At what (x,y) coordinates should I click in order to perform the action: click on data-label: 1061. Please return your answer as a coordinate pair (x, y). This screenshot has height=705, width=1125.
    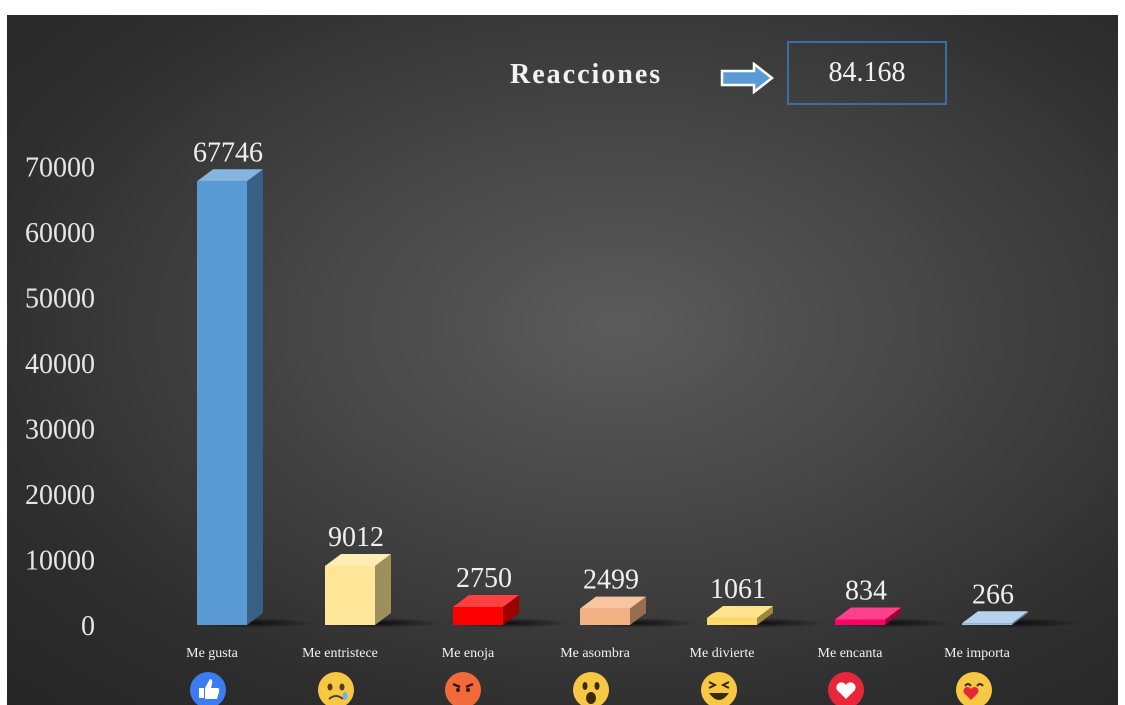
    Looking at the image, I should click on (738, 589).